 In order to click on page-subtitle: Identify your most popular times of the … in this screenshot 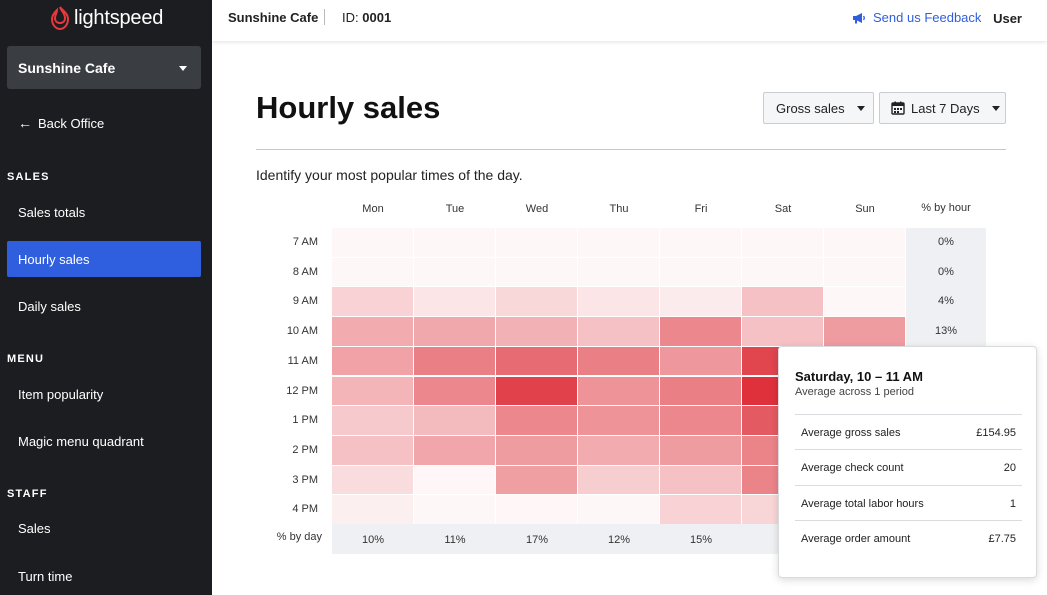, I will do `click(389, 175)`.